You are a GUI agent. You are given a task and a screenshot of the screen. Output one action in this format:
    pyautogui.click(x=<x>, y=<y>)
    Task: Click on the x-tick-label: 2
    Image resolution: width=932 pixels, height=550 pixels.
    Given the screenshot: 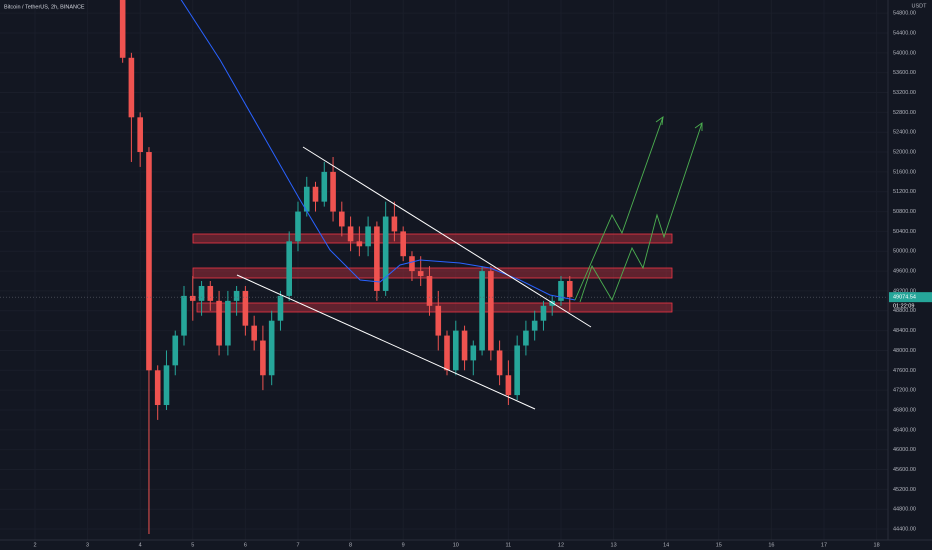 What is the action you would take?
    pyautogui.click(x=34, y=545)
    